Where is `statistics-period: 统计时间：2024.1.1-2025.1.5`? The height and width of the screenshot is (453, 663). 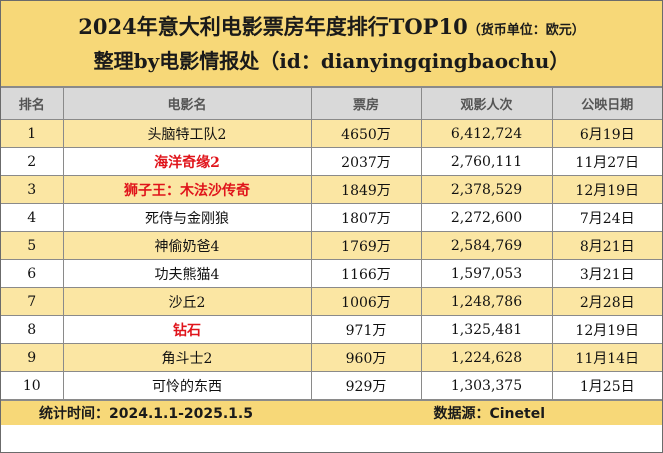 statistics-period: 统计时间：2024.1.1-2025.1.5 is located at coordinates (146, 414).